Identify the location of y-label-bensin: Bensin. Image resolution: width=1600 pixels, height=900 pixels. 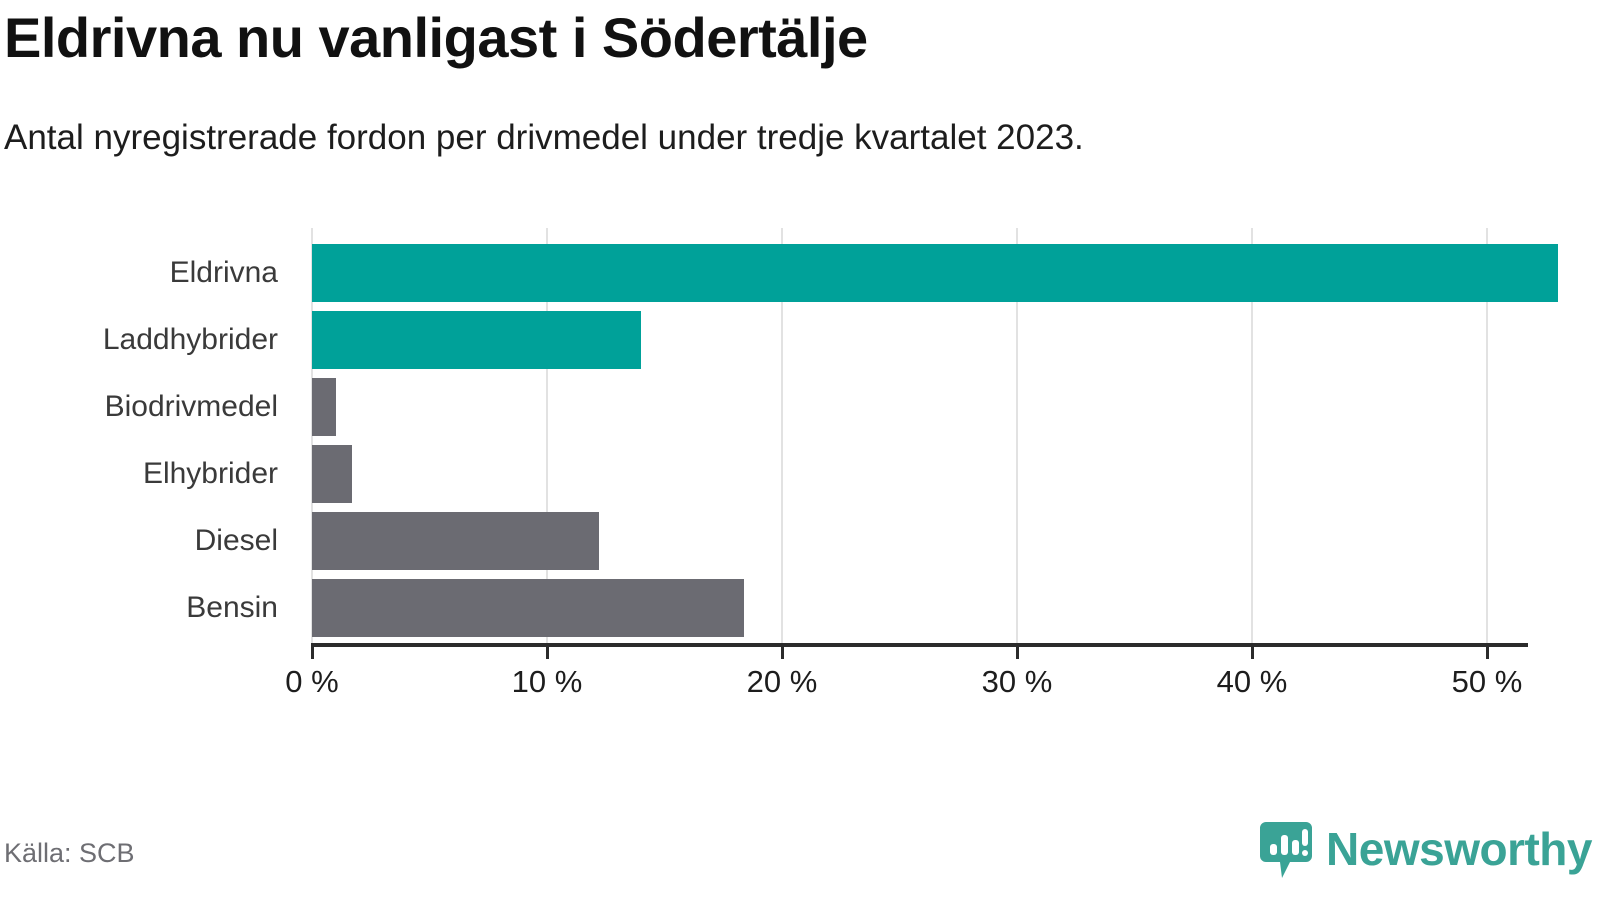
(232, 607).